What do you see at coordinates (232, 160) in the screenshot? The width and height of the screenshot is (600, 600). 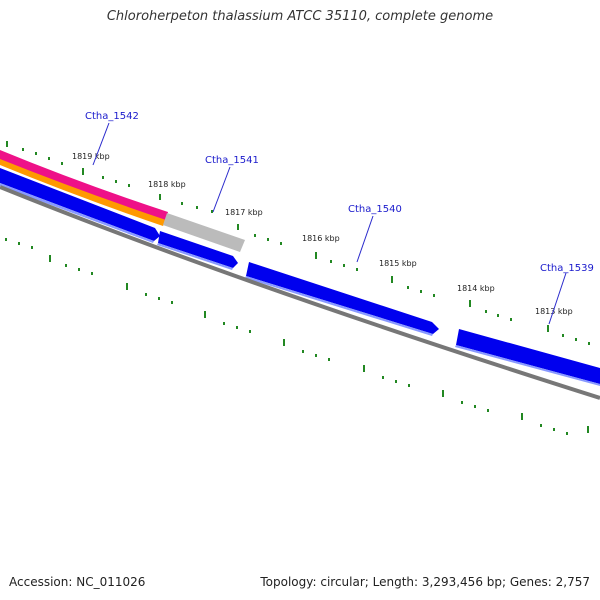 I see `gene-label-ctha-1541: Ctha_1541` at bounding box center [232, 160].